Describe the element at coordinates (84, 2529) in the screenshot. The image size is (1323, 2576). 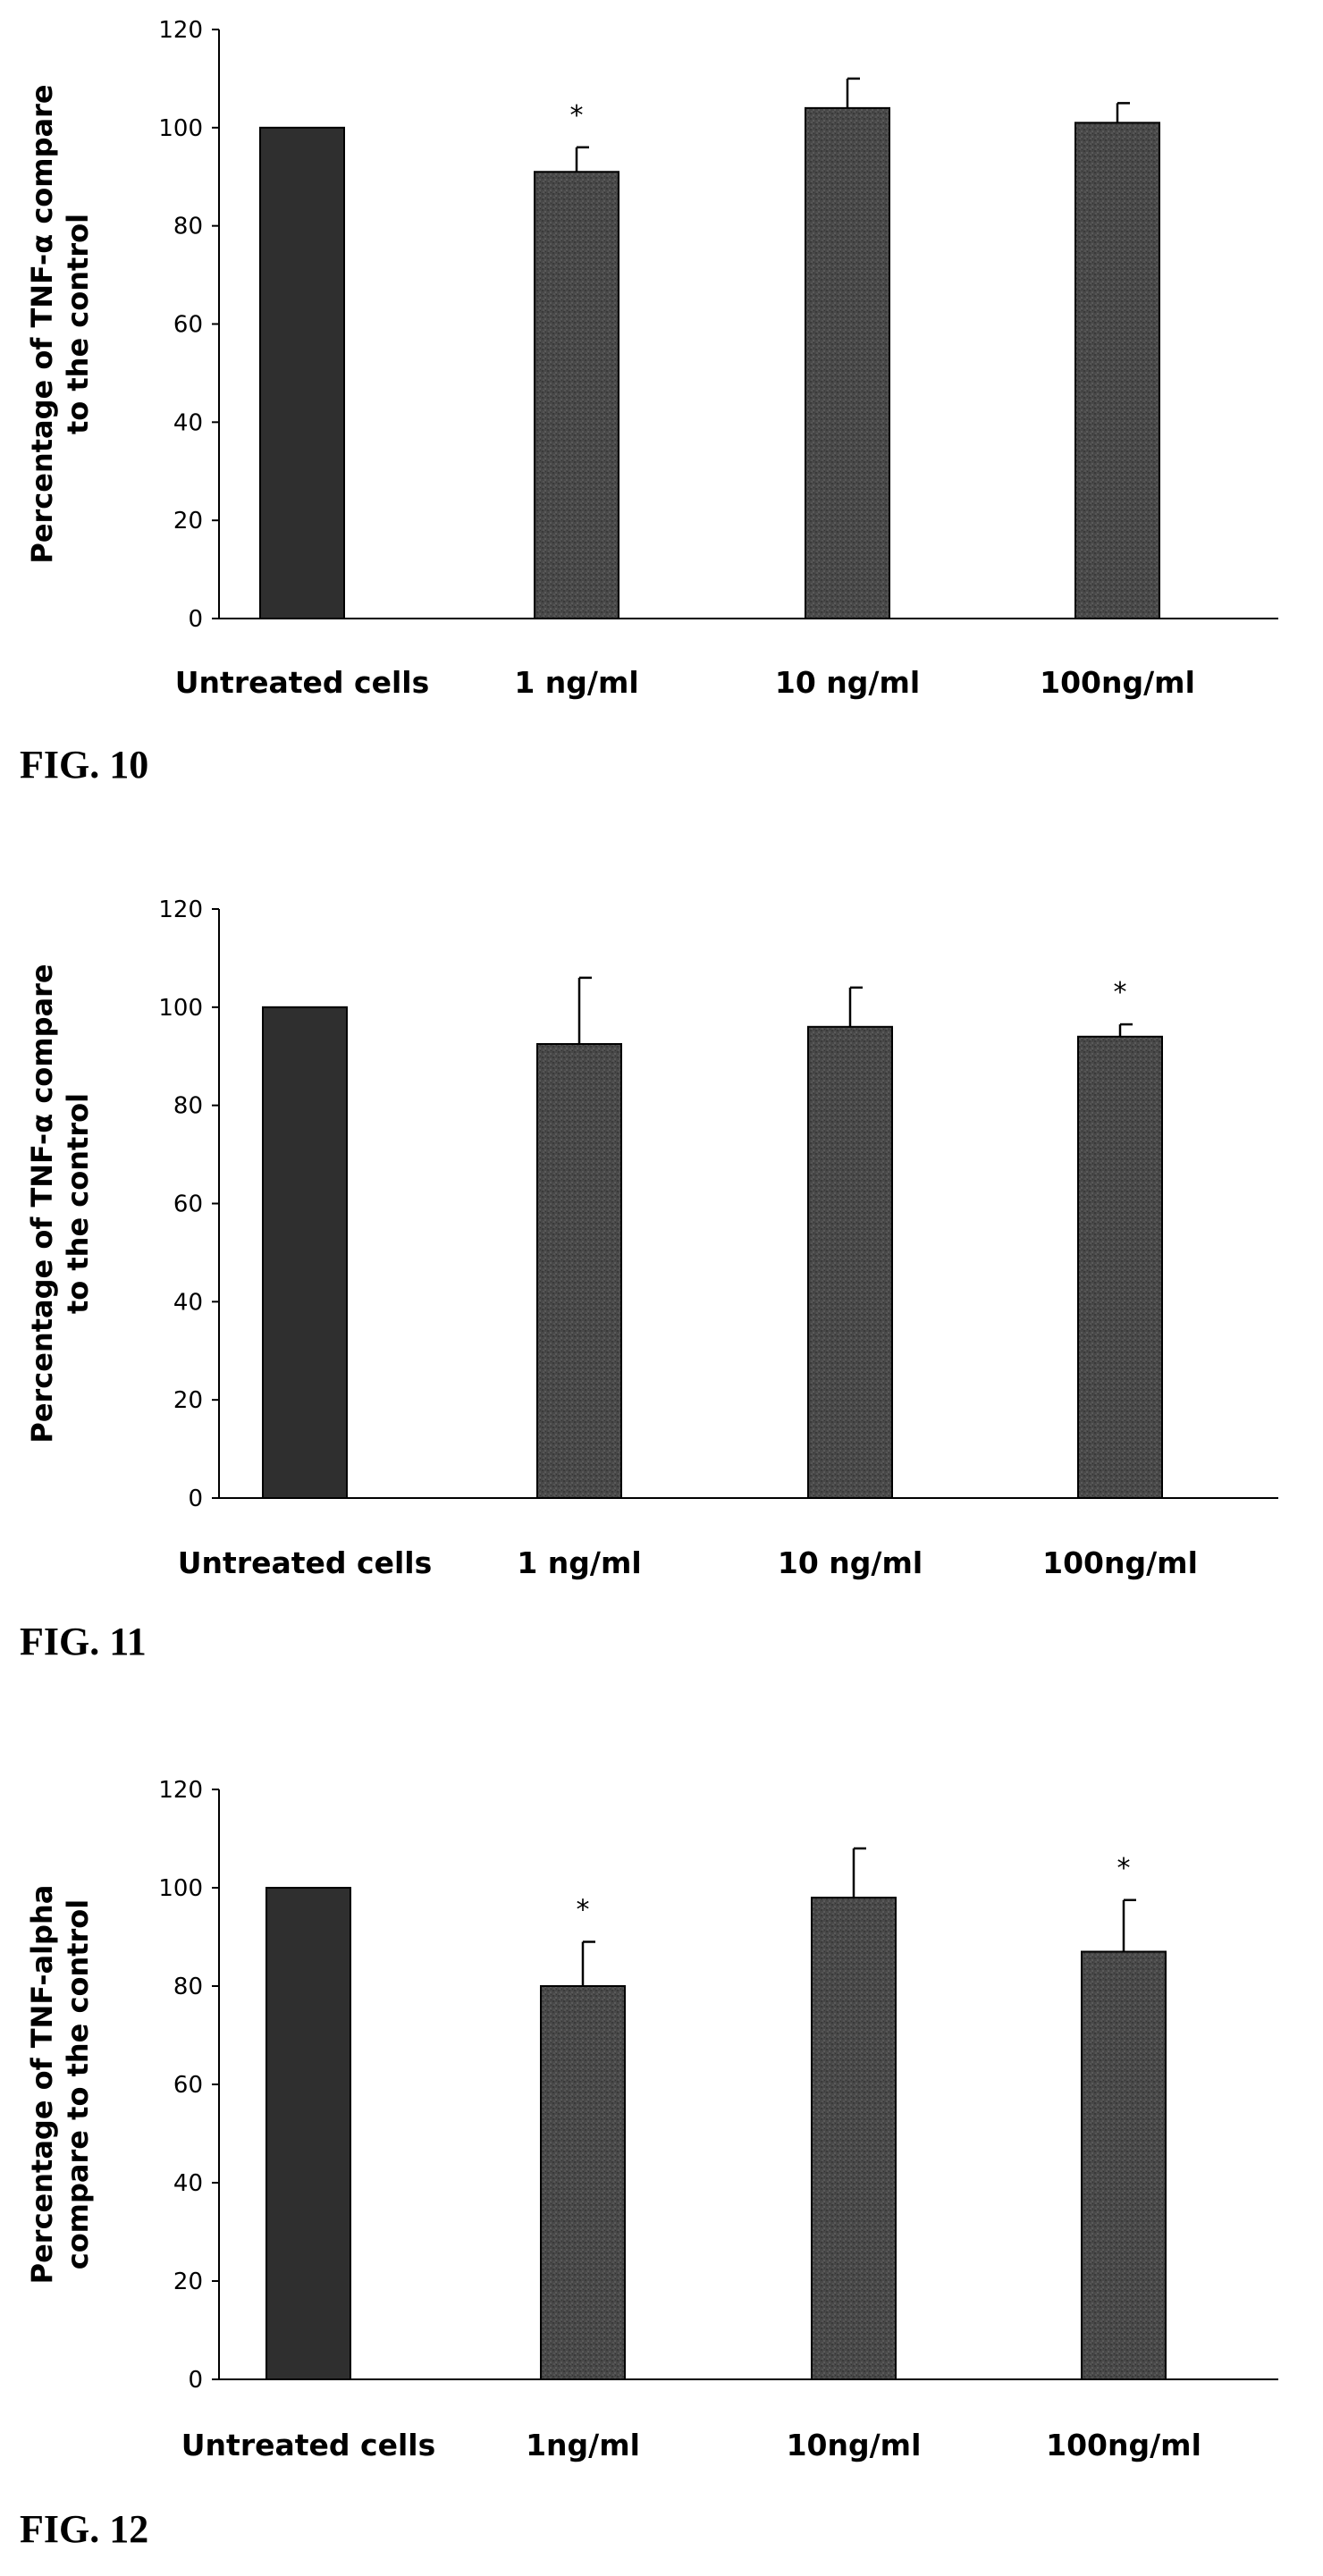
I see `figure-label: FIG. 12` at that location.